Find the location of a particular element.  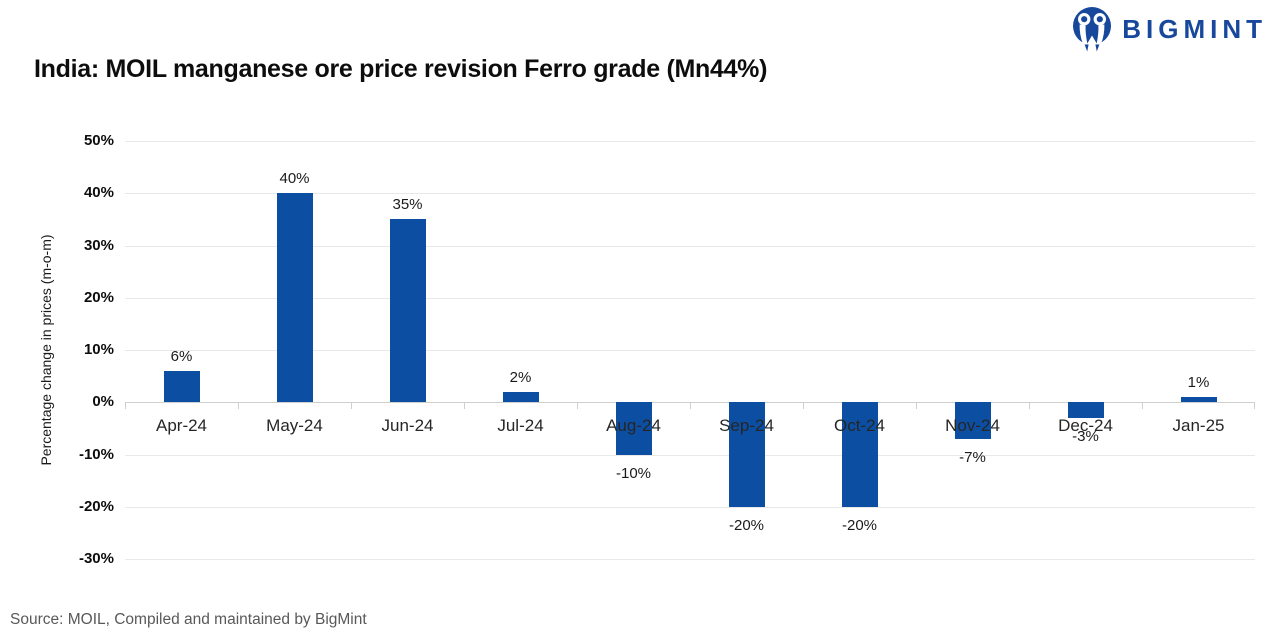

x-axis-label-Dec-24: Dec-24 is located at coordinates (1085, 426).